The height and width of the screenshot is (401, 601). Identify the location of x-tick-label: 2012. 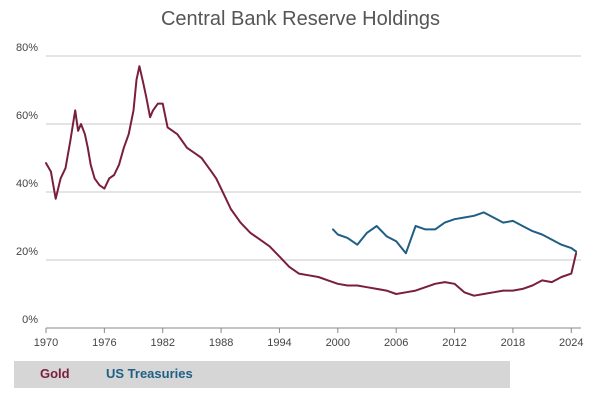
(454, 343).